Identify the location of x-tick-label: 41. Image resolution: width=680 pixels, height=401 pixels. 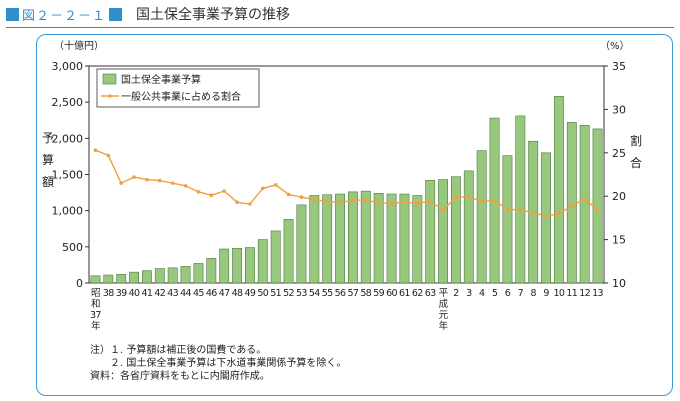
(146, 293).